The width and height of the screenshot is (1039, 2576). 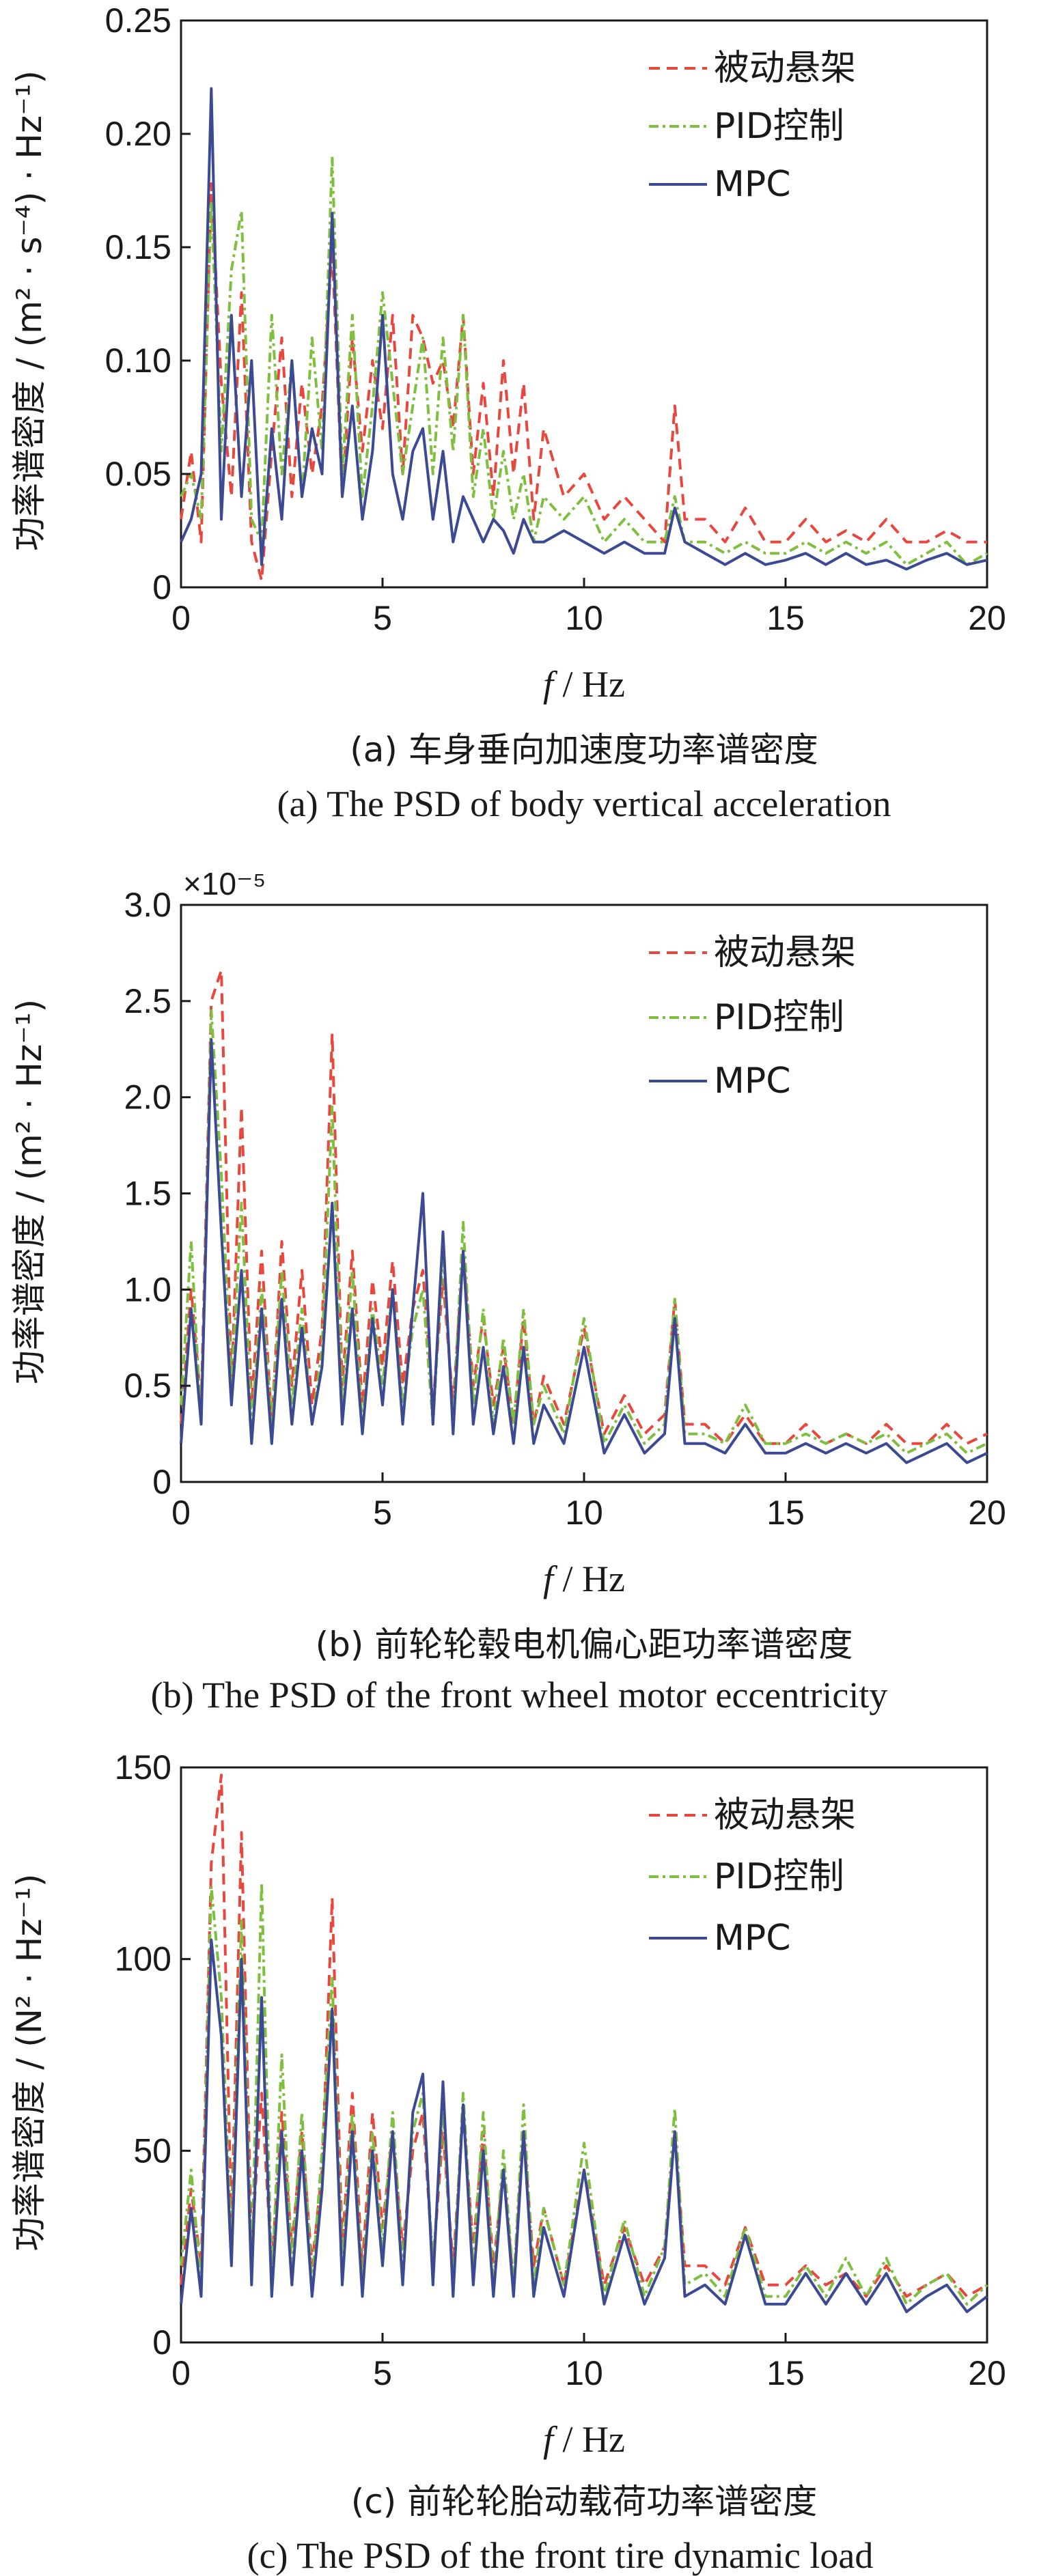 I want to click on panel-b-legend: 被动悬架 PID控制 MPC, so click(x=752, y=1017).